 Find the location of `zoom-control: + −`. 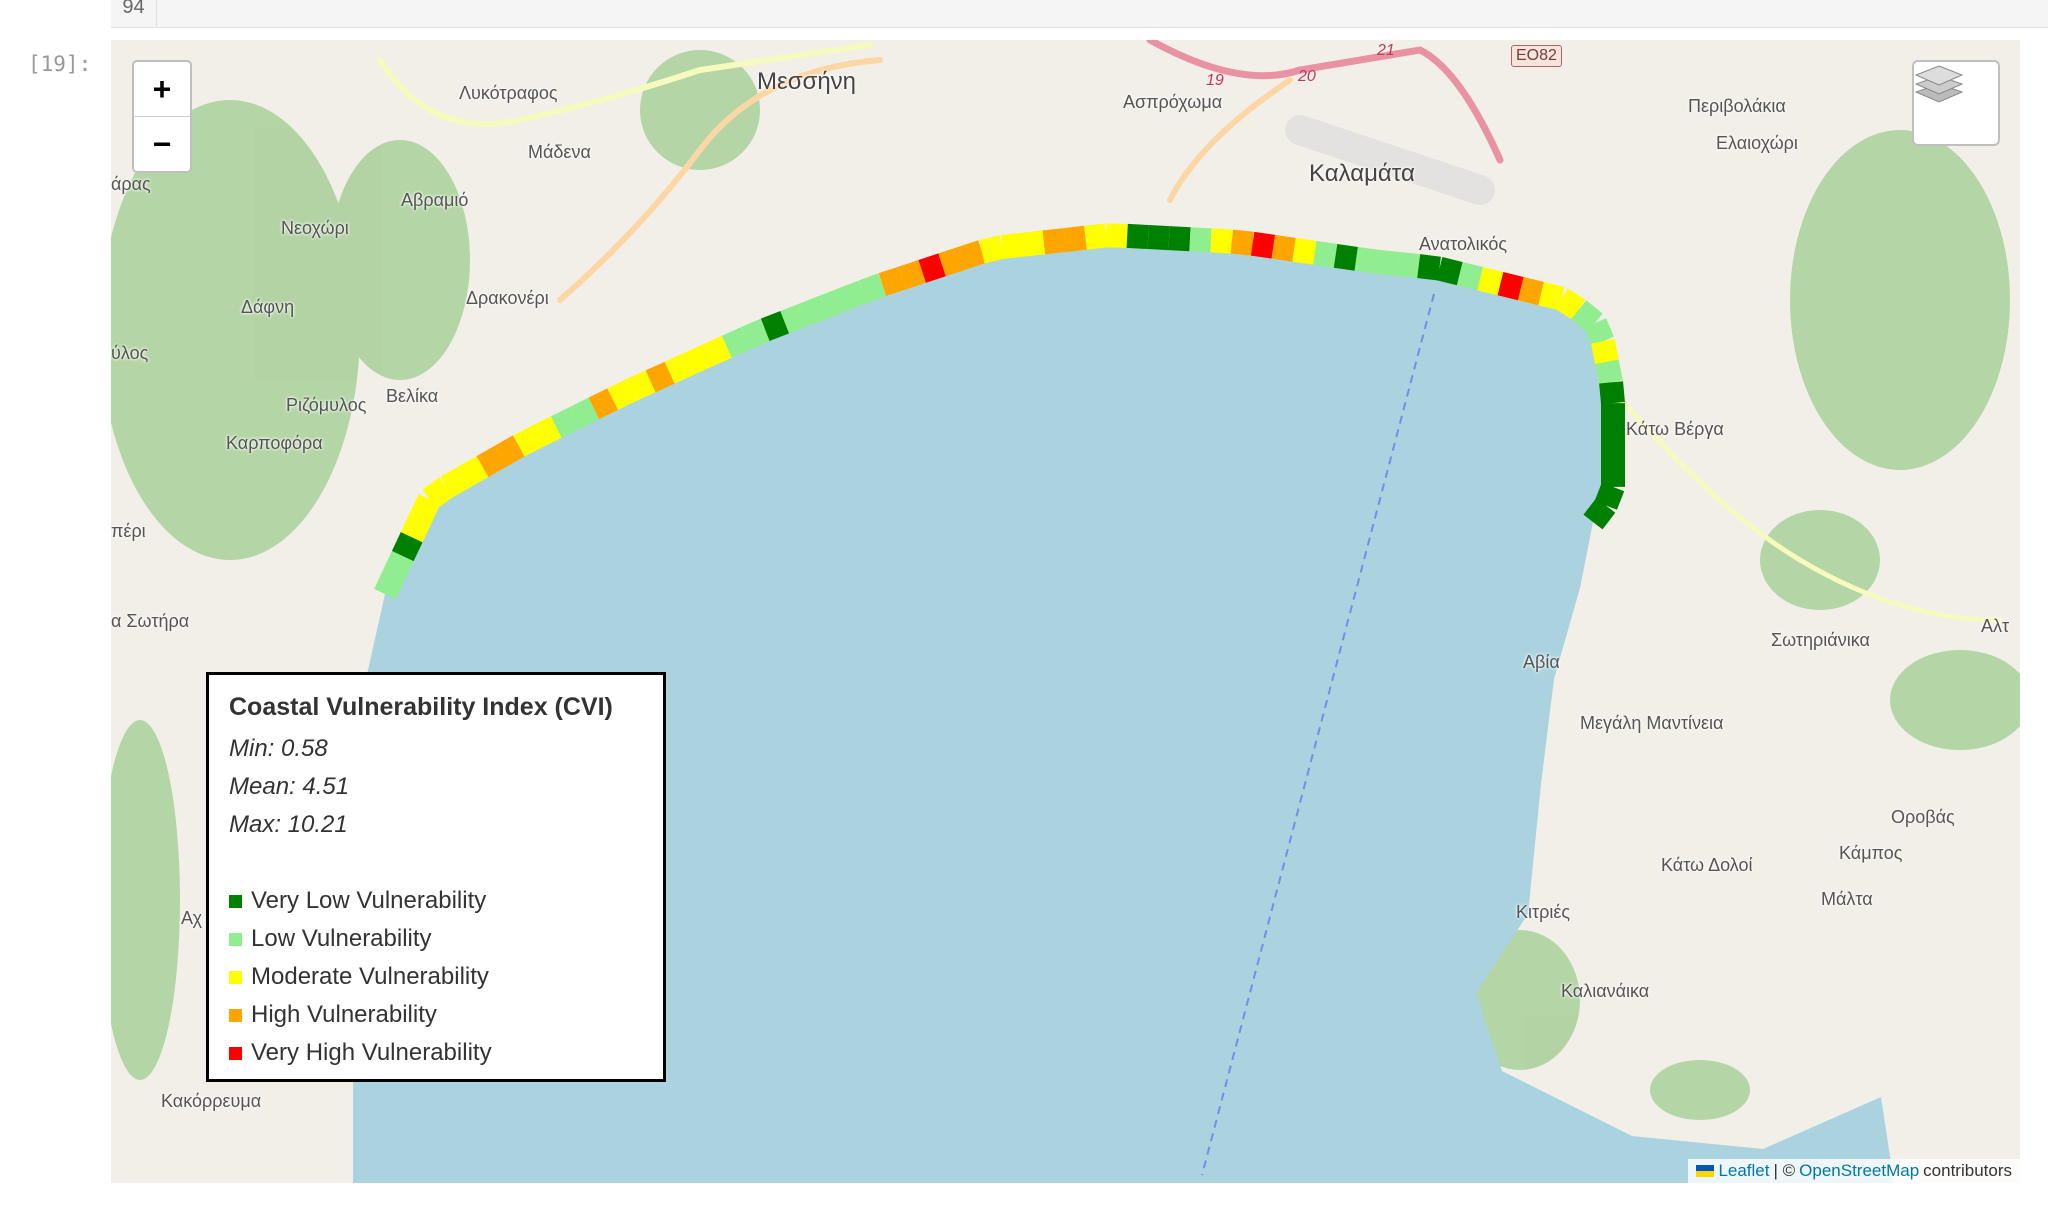

zoom-control: + − is located at coordinates (162, 116).